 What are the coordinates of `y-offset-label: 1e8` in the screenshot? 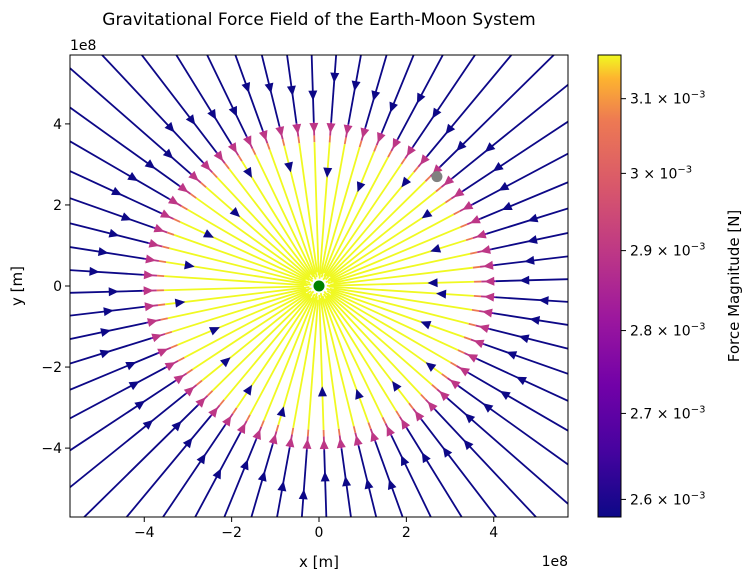 It's located at (83, 46).